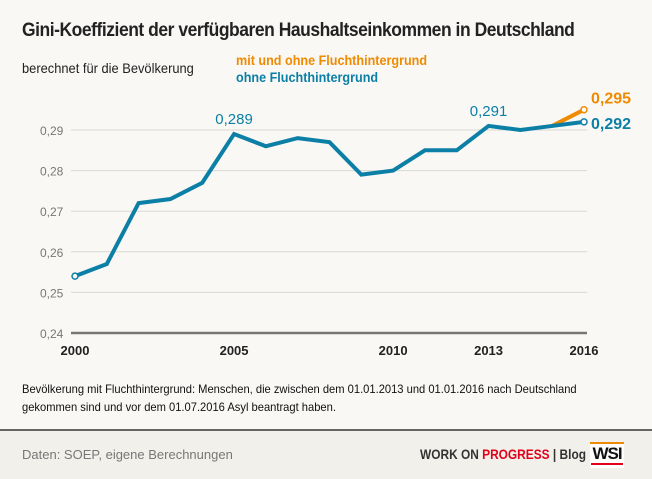  What do you see at coordinates (584, 350) in the screenshot?
I see `x-tick-label: 2016` at bounding box center [584, 350].